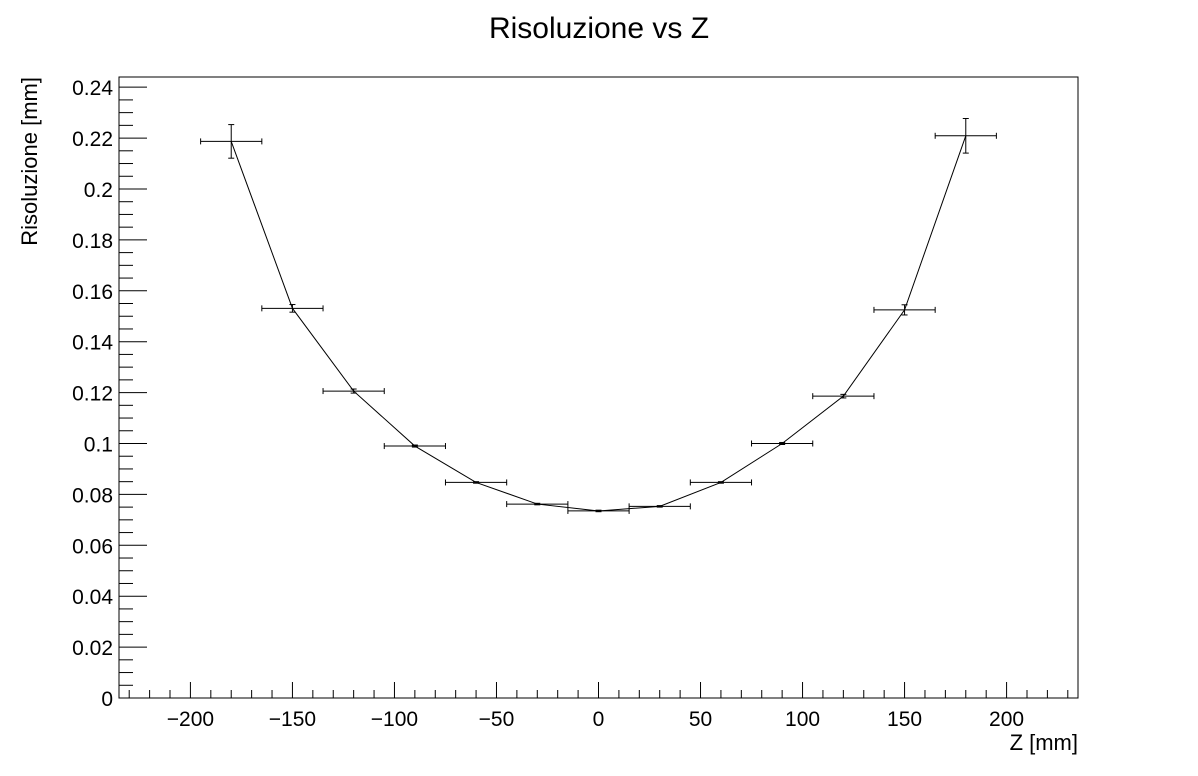 This screenshot has height=776, width=1198. What do you see at coordinates (92, 88) in the screenshot?
I see `y-tick-label: 0.24` at bounding box center [92, 88].